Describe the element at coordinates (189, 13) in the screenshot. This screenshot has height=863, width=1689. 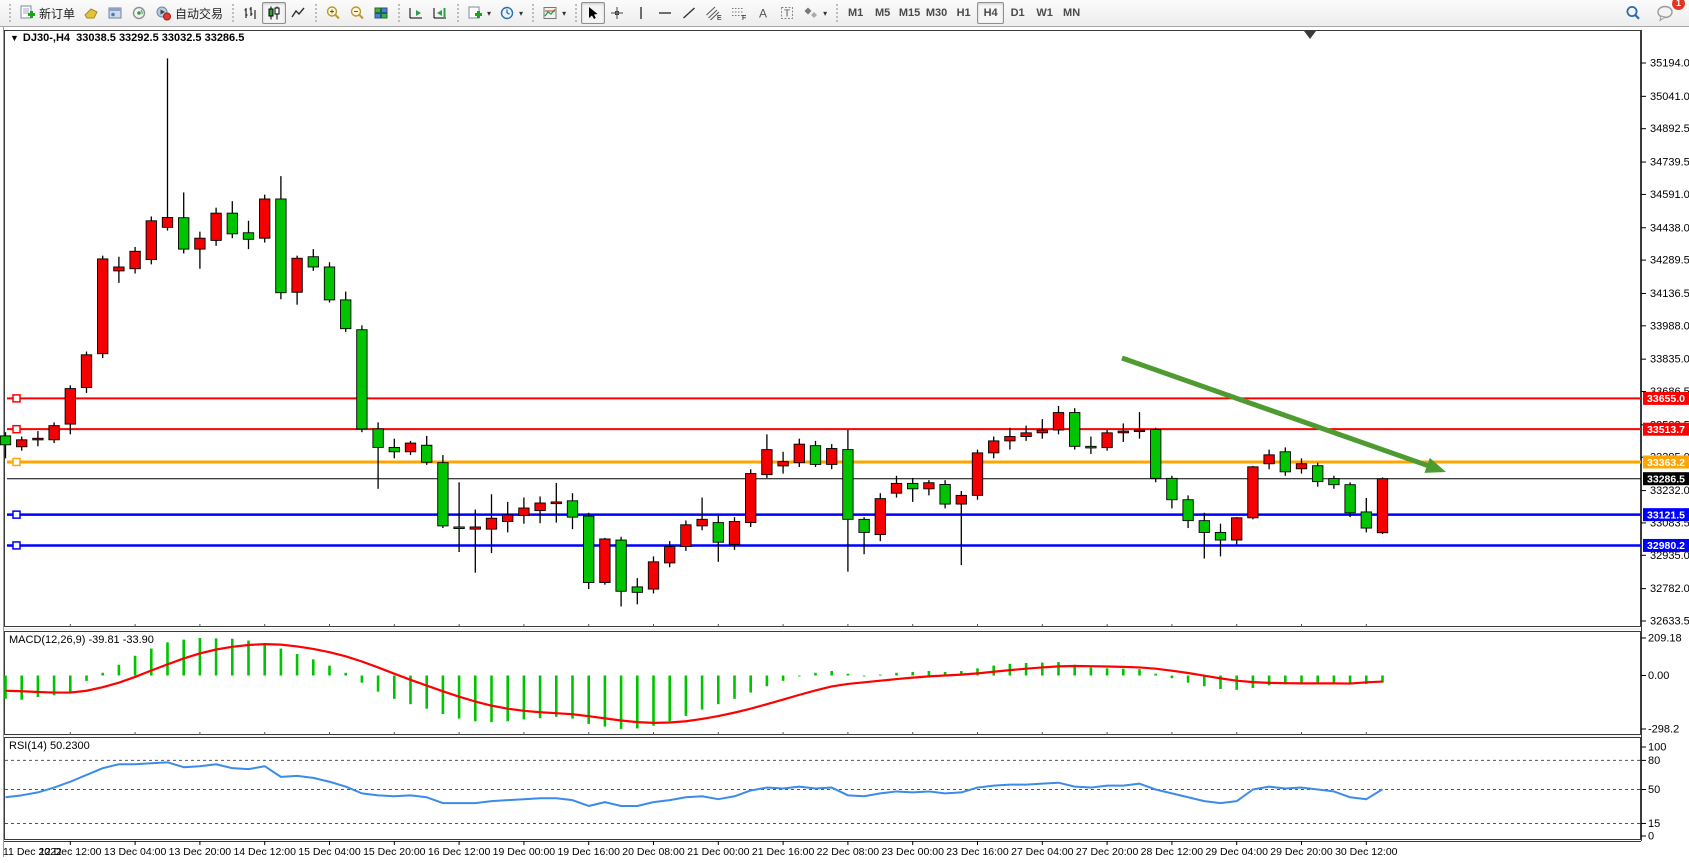
I see `auto-trading-button: 自动交易` at that location.